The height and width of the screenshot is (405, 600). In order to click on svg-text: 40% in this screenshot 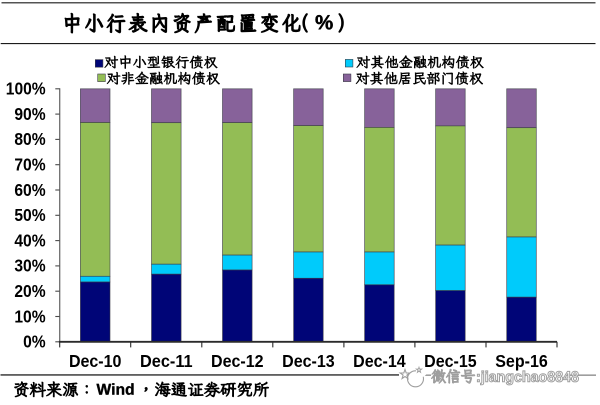, I will do `click(29, 240)`.